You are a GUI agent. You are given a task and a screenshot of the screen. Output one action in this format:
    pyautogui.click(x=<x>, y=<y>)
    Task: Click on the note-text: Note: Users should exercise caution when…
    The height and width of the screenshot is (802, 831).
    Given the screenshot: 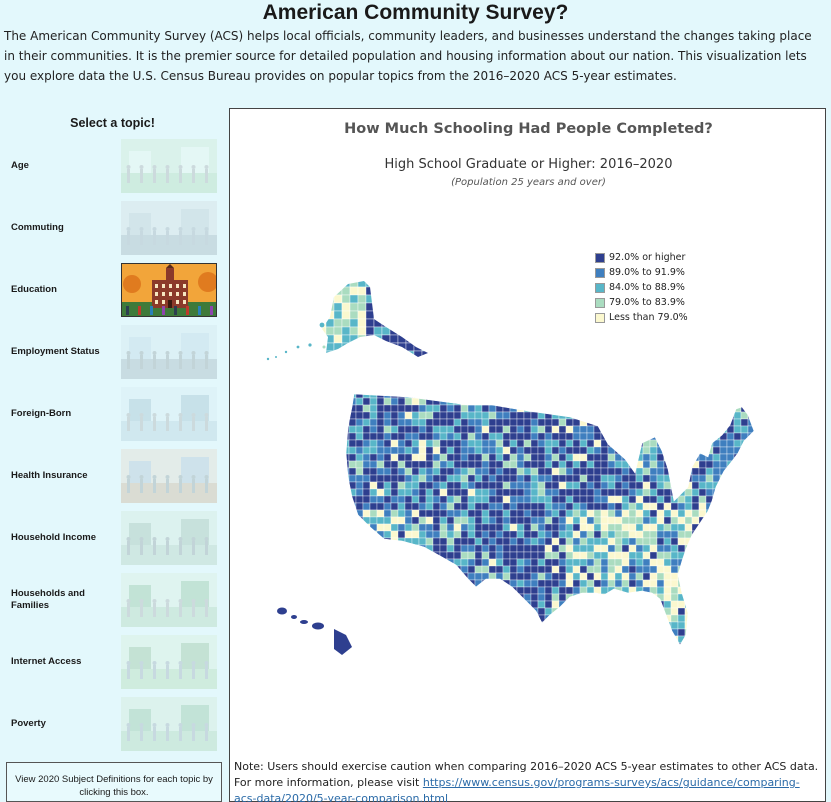 What is the action you would take?
    pyautogui.click(x=526, y=774)
    